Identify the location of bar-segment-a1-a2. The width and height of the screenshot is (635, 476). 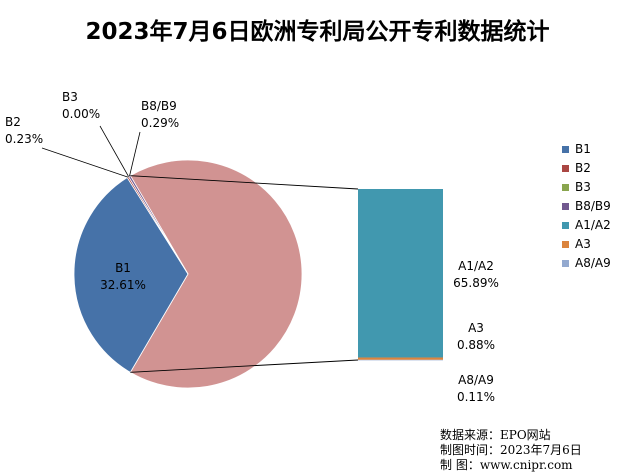
(400, 273).